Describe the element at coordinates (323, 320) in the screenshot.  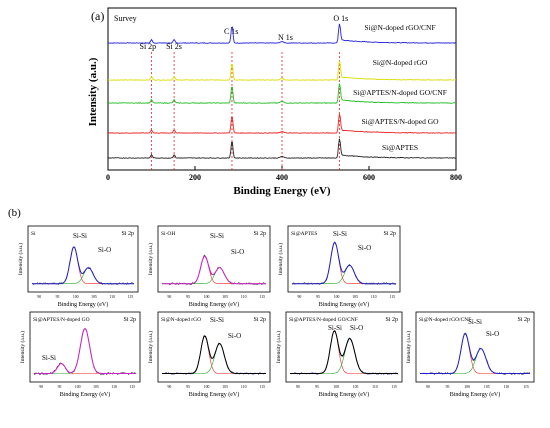
I see `subplot-title: Si@APTES/N-doped GO/CNF` at that location.